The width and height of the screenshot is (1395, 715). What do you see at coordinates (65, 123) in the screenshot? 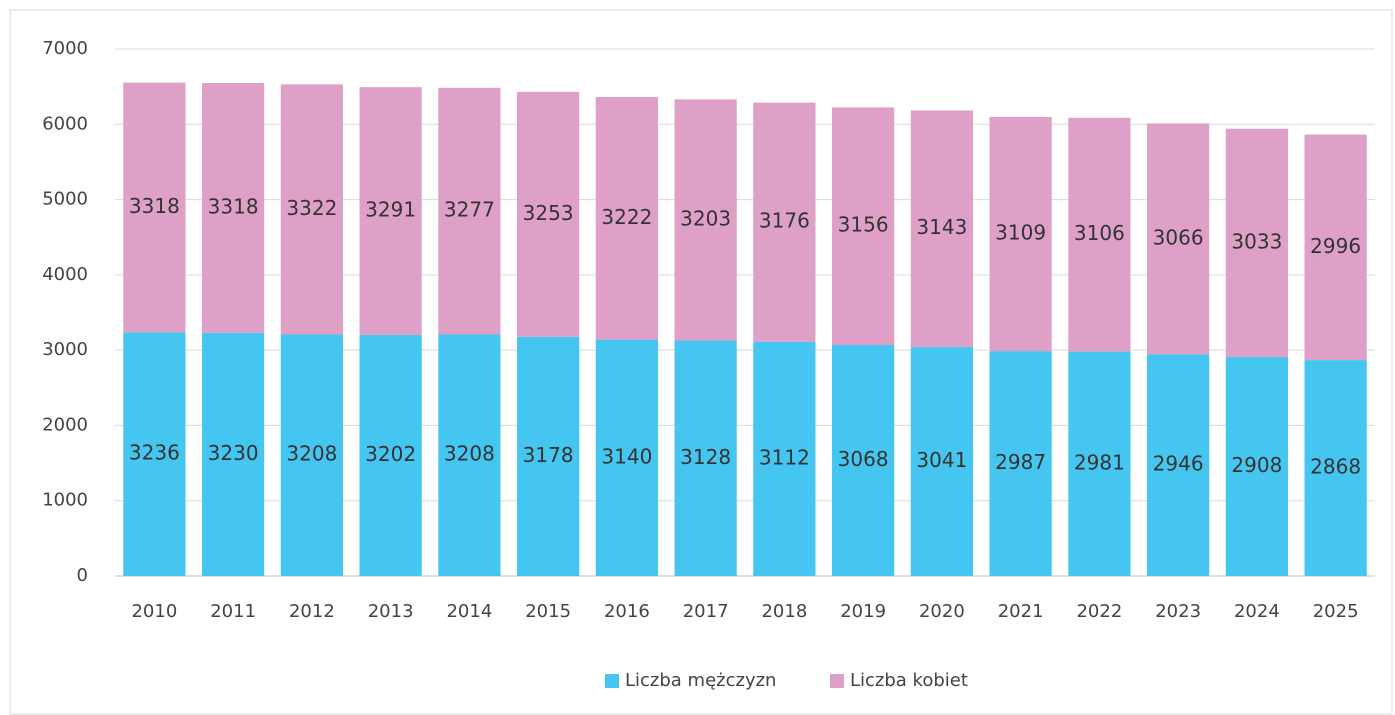
I see `y-tick-label: 6000` at bounding box center [65, 123].